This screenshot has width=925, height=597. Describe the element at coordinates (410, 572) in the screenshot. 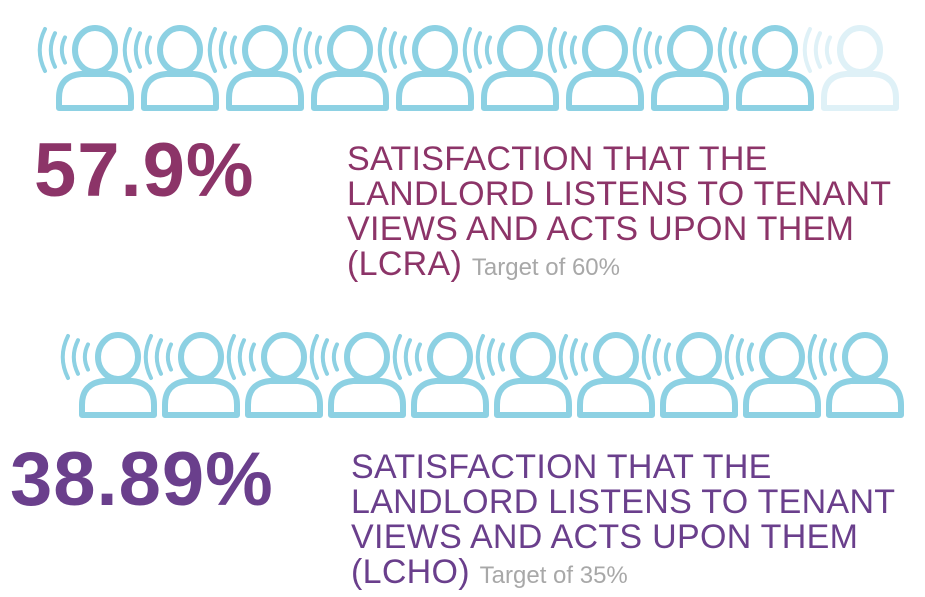

I see `stat-tag-lcho: (LCHO)` at that location.